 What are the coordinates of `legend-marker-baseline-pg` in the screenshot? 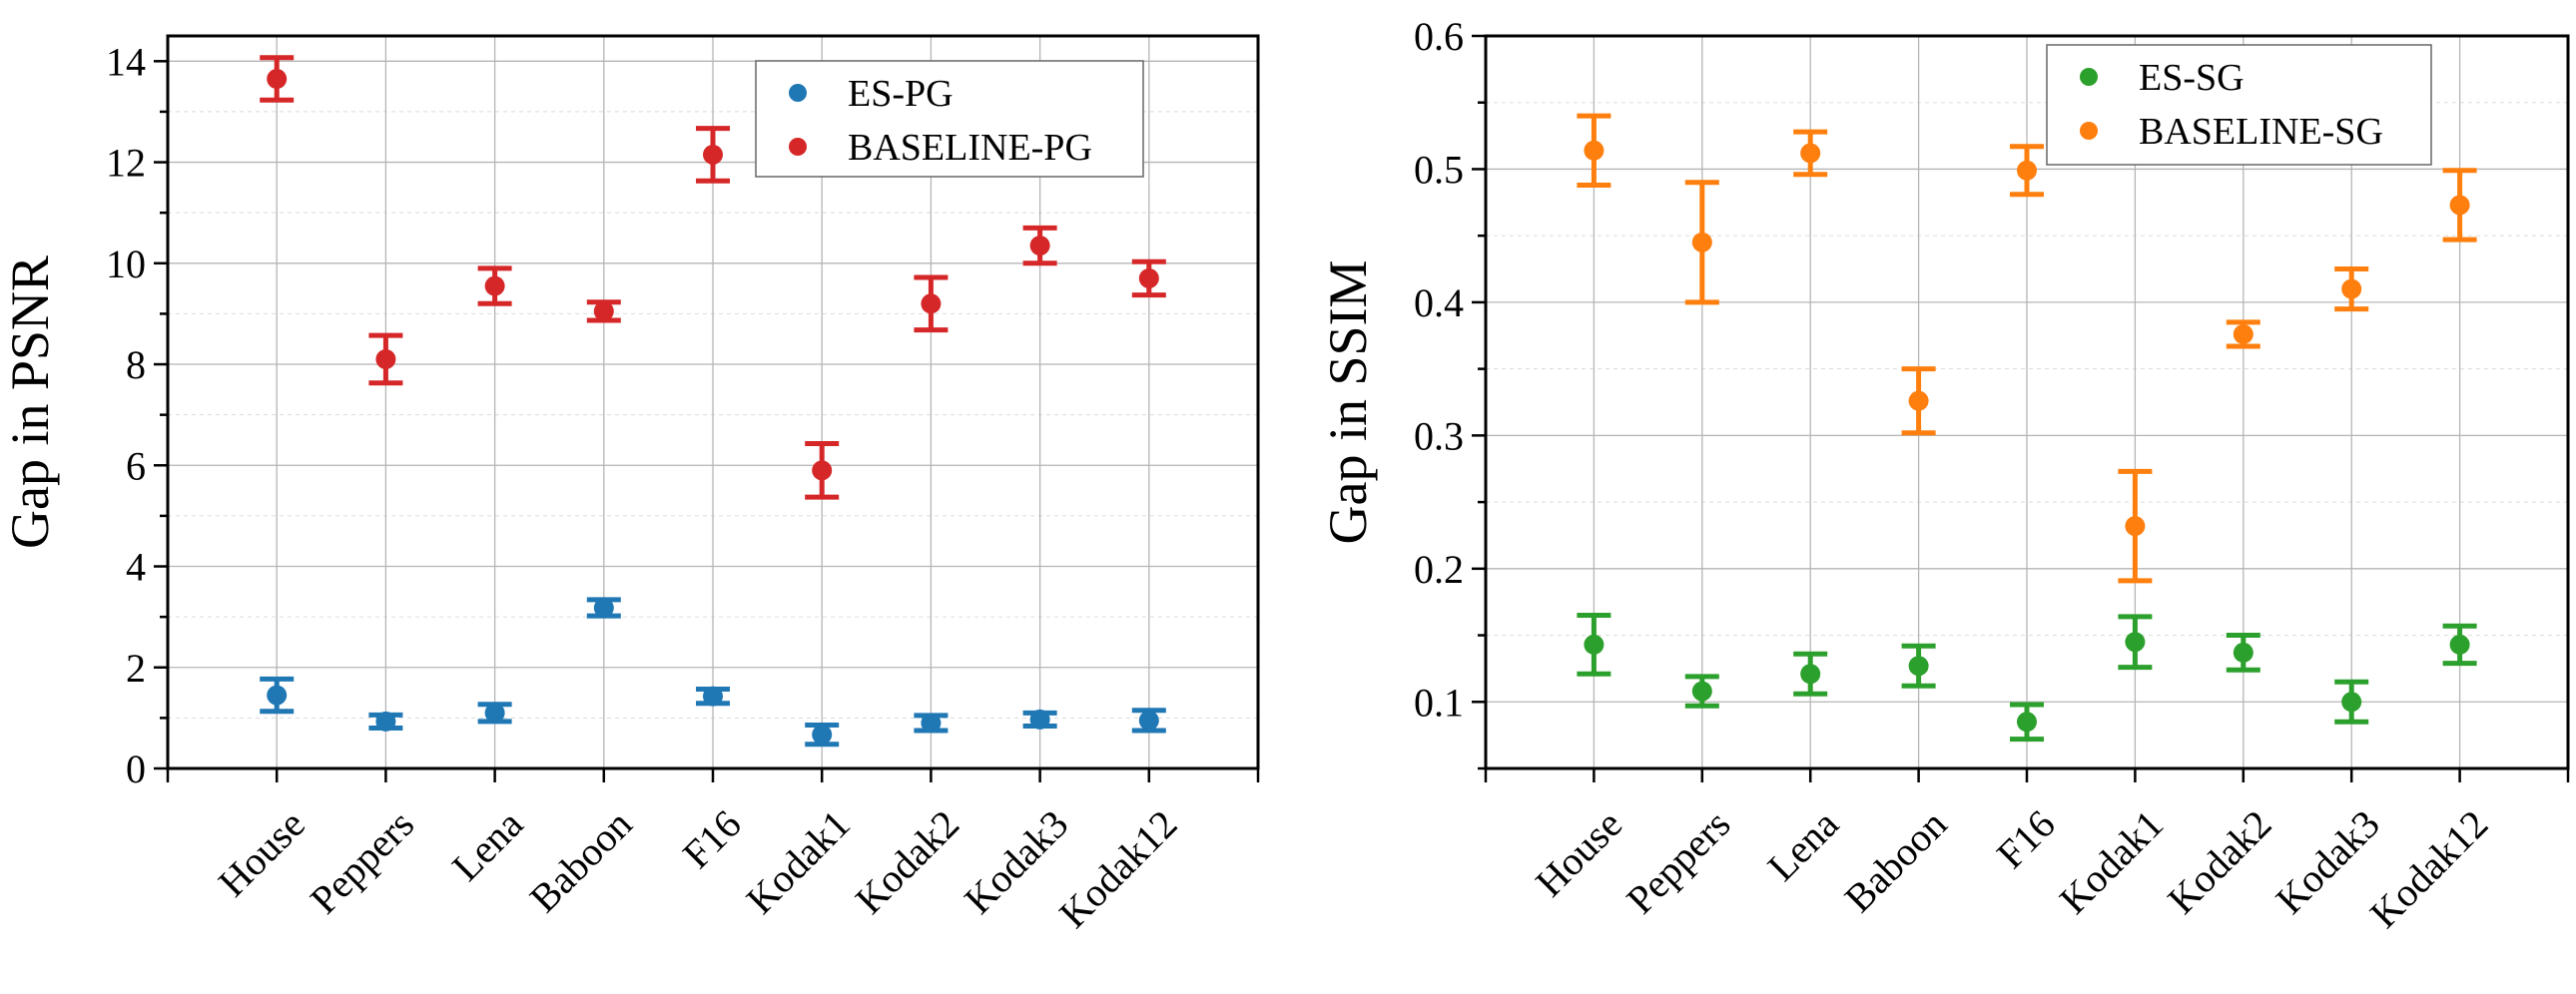 It's located at (798, 147).